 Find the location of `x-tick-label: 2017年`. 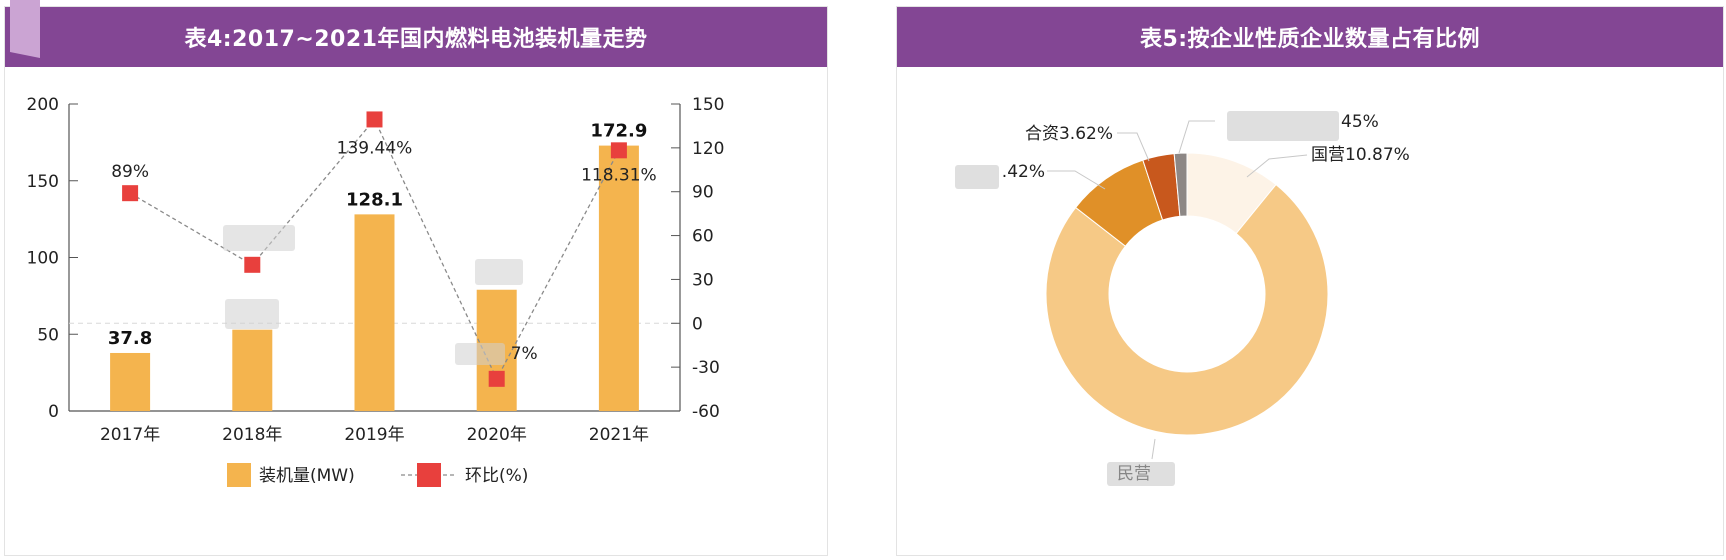

x-tick-label: 2017年 is located at coordinates (130, 435).